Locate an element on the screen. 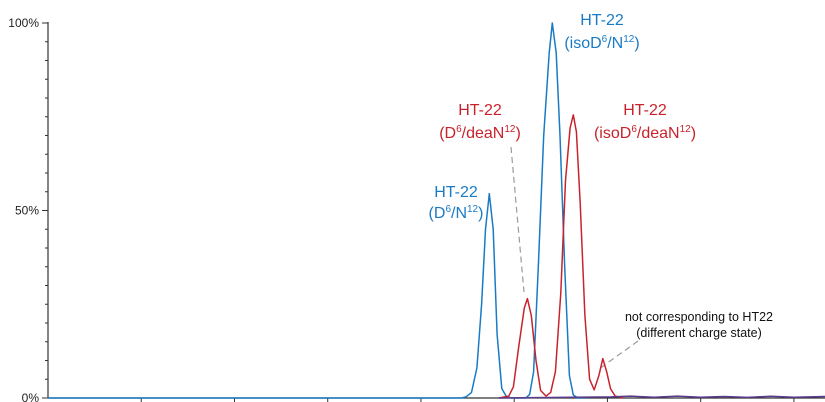 Image resolution: width=825 pixels, height=402 pixels. annotation-blue-isod6-n12: HT-22 (isoD6/N12) is located at coordinates (601, 32).